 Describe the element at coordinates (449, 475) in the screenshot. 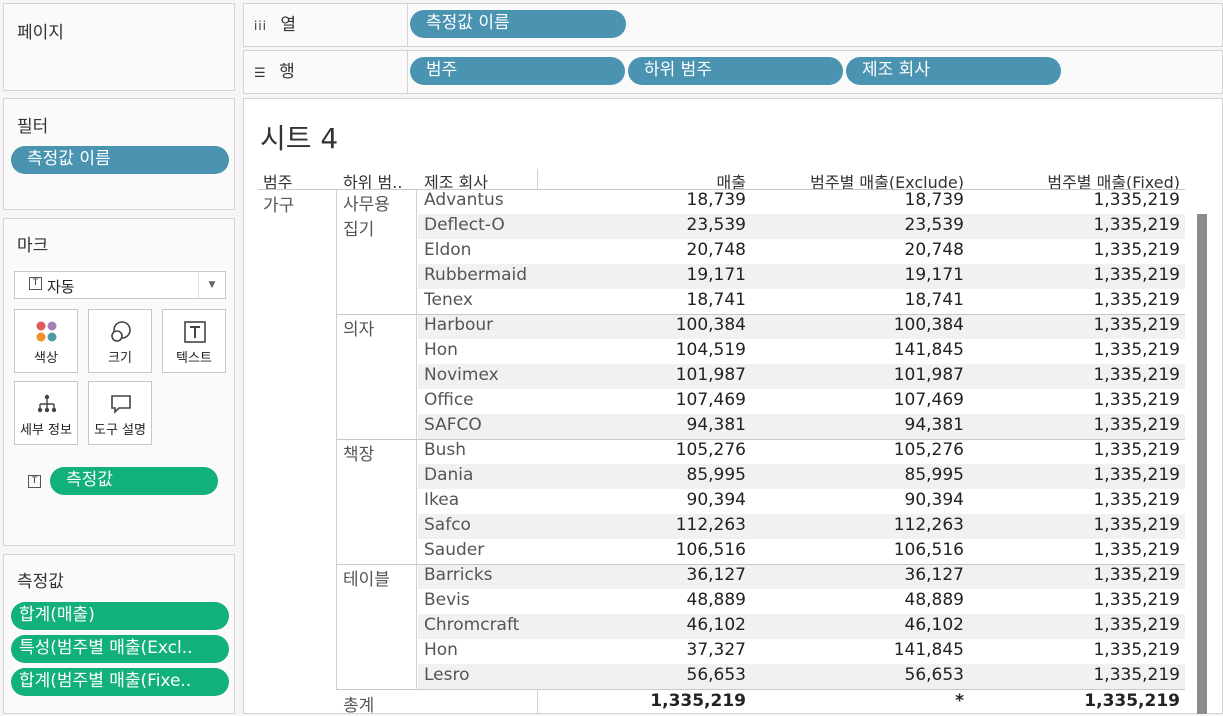

I see `manufacturer-cell: Dania` at that location.